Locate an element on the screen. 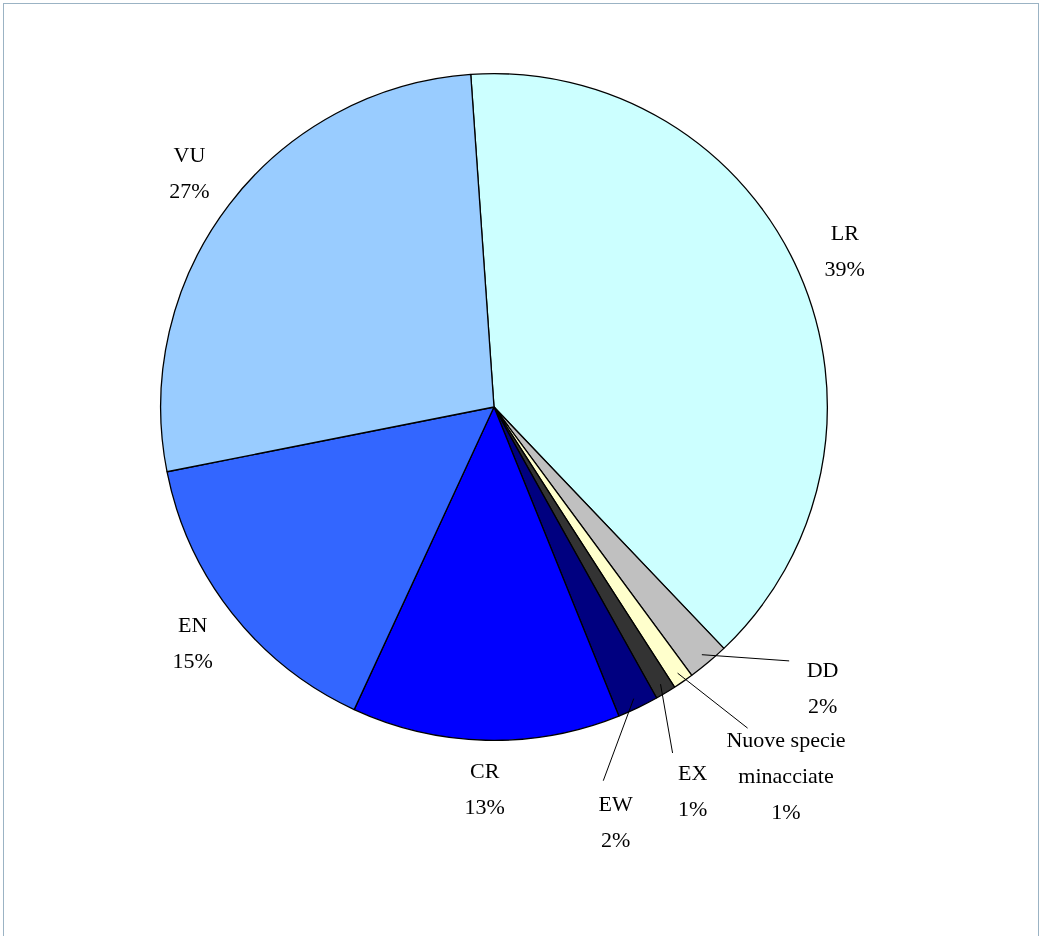 The height and width of the screenshot is (936, 1044). data-label: 39% is located at coordinates (844, 269).